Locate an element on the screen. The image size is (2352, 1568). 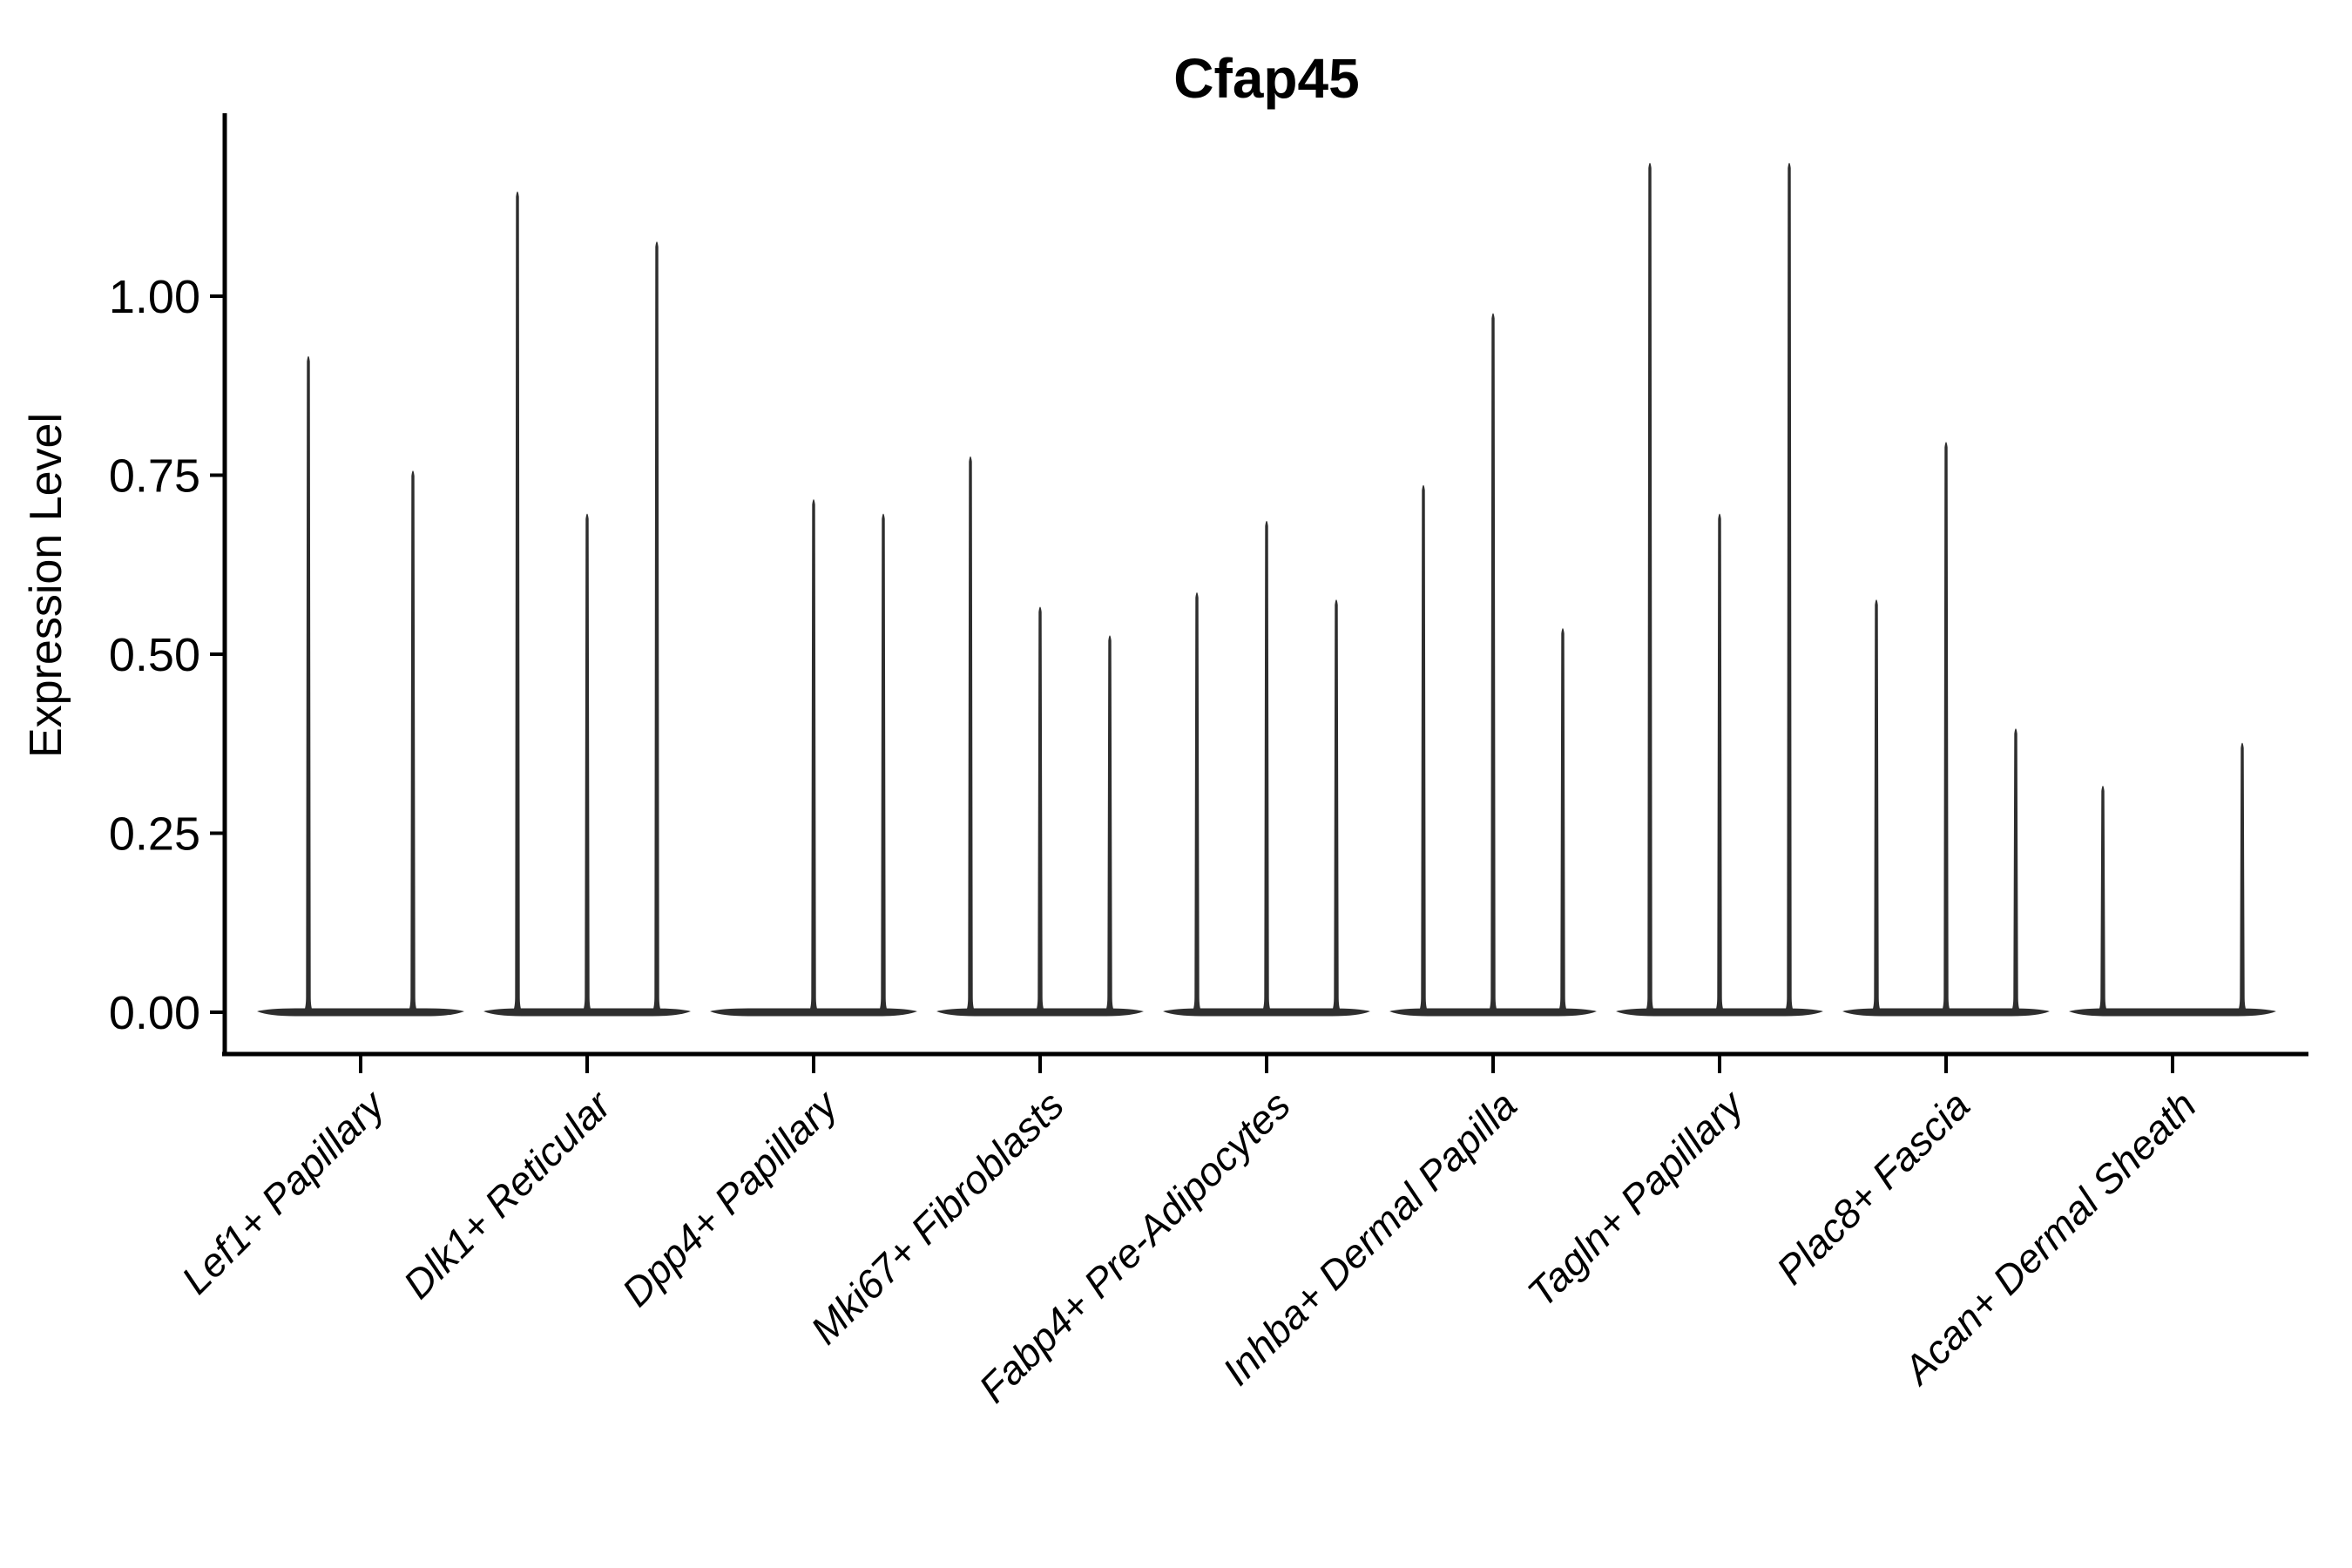
y-tick-label: 0.25 is located at coordinates (154, 834).